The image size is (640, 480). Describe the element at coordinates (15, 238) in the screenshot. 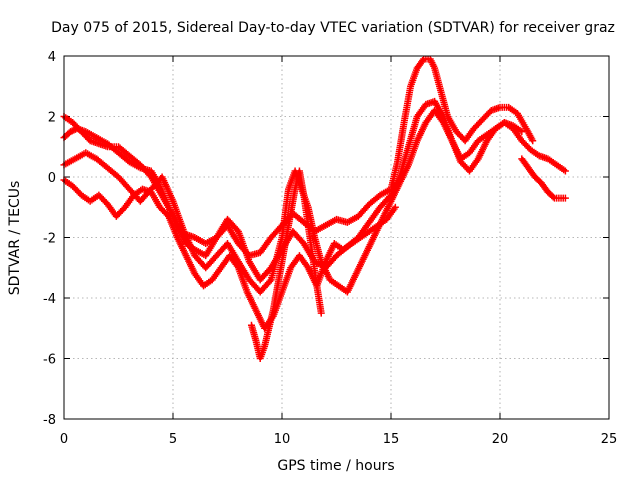

I see `y-axis-label: SDTVAR / TECUs` at that location.